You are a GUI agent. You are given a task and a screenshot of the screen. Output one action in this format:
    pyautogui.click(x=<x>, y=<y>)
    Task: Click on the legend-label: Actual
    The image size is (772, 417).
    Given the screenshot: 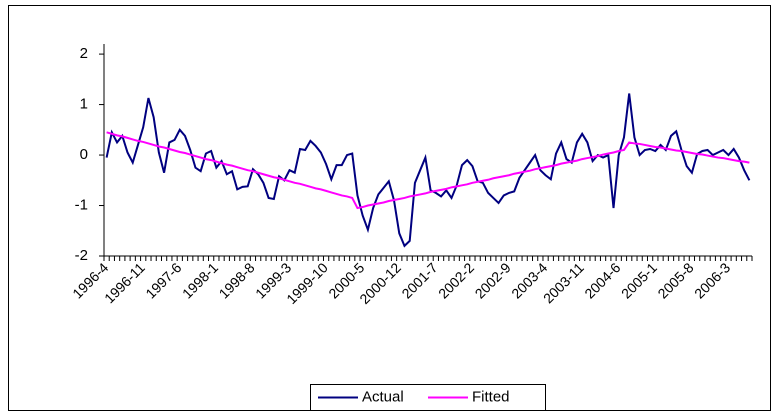 What is the action you would take?
    pyautogui.click(x=383, y=396)
    